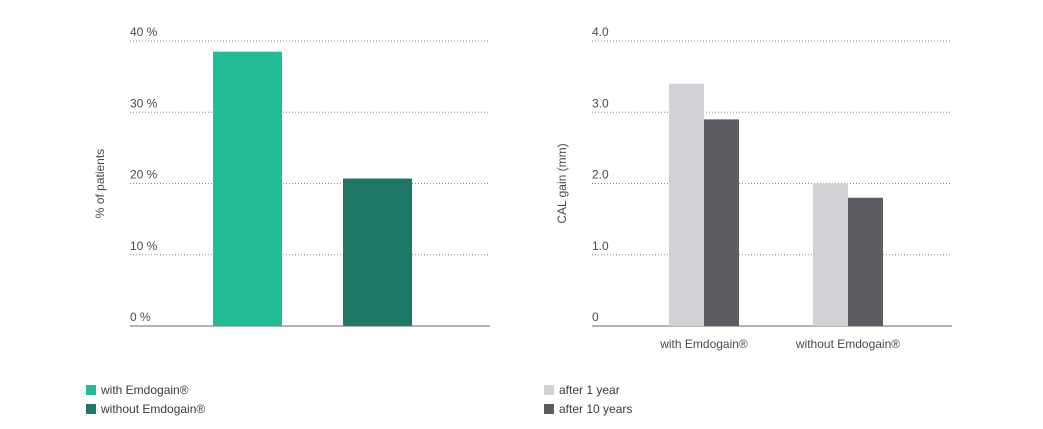  I want to click on legend-item: after 1 year, so click(588, 389).